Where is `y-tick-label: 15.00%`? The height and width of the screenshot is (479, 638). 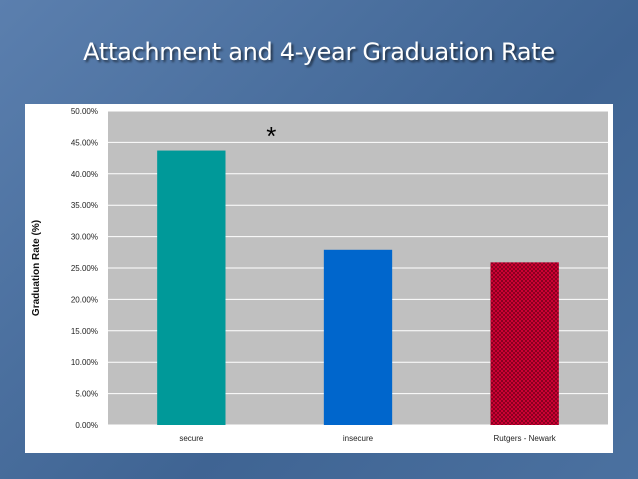
y-tick-label: 15.00% is located at coordinates (84, 331).